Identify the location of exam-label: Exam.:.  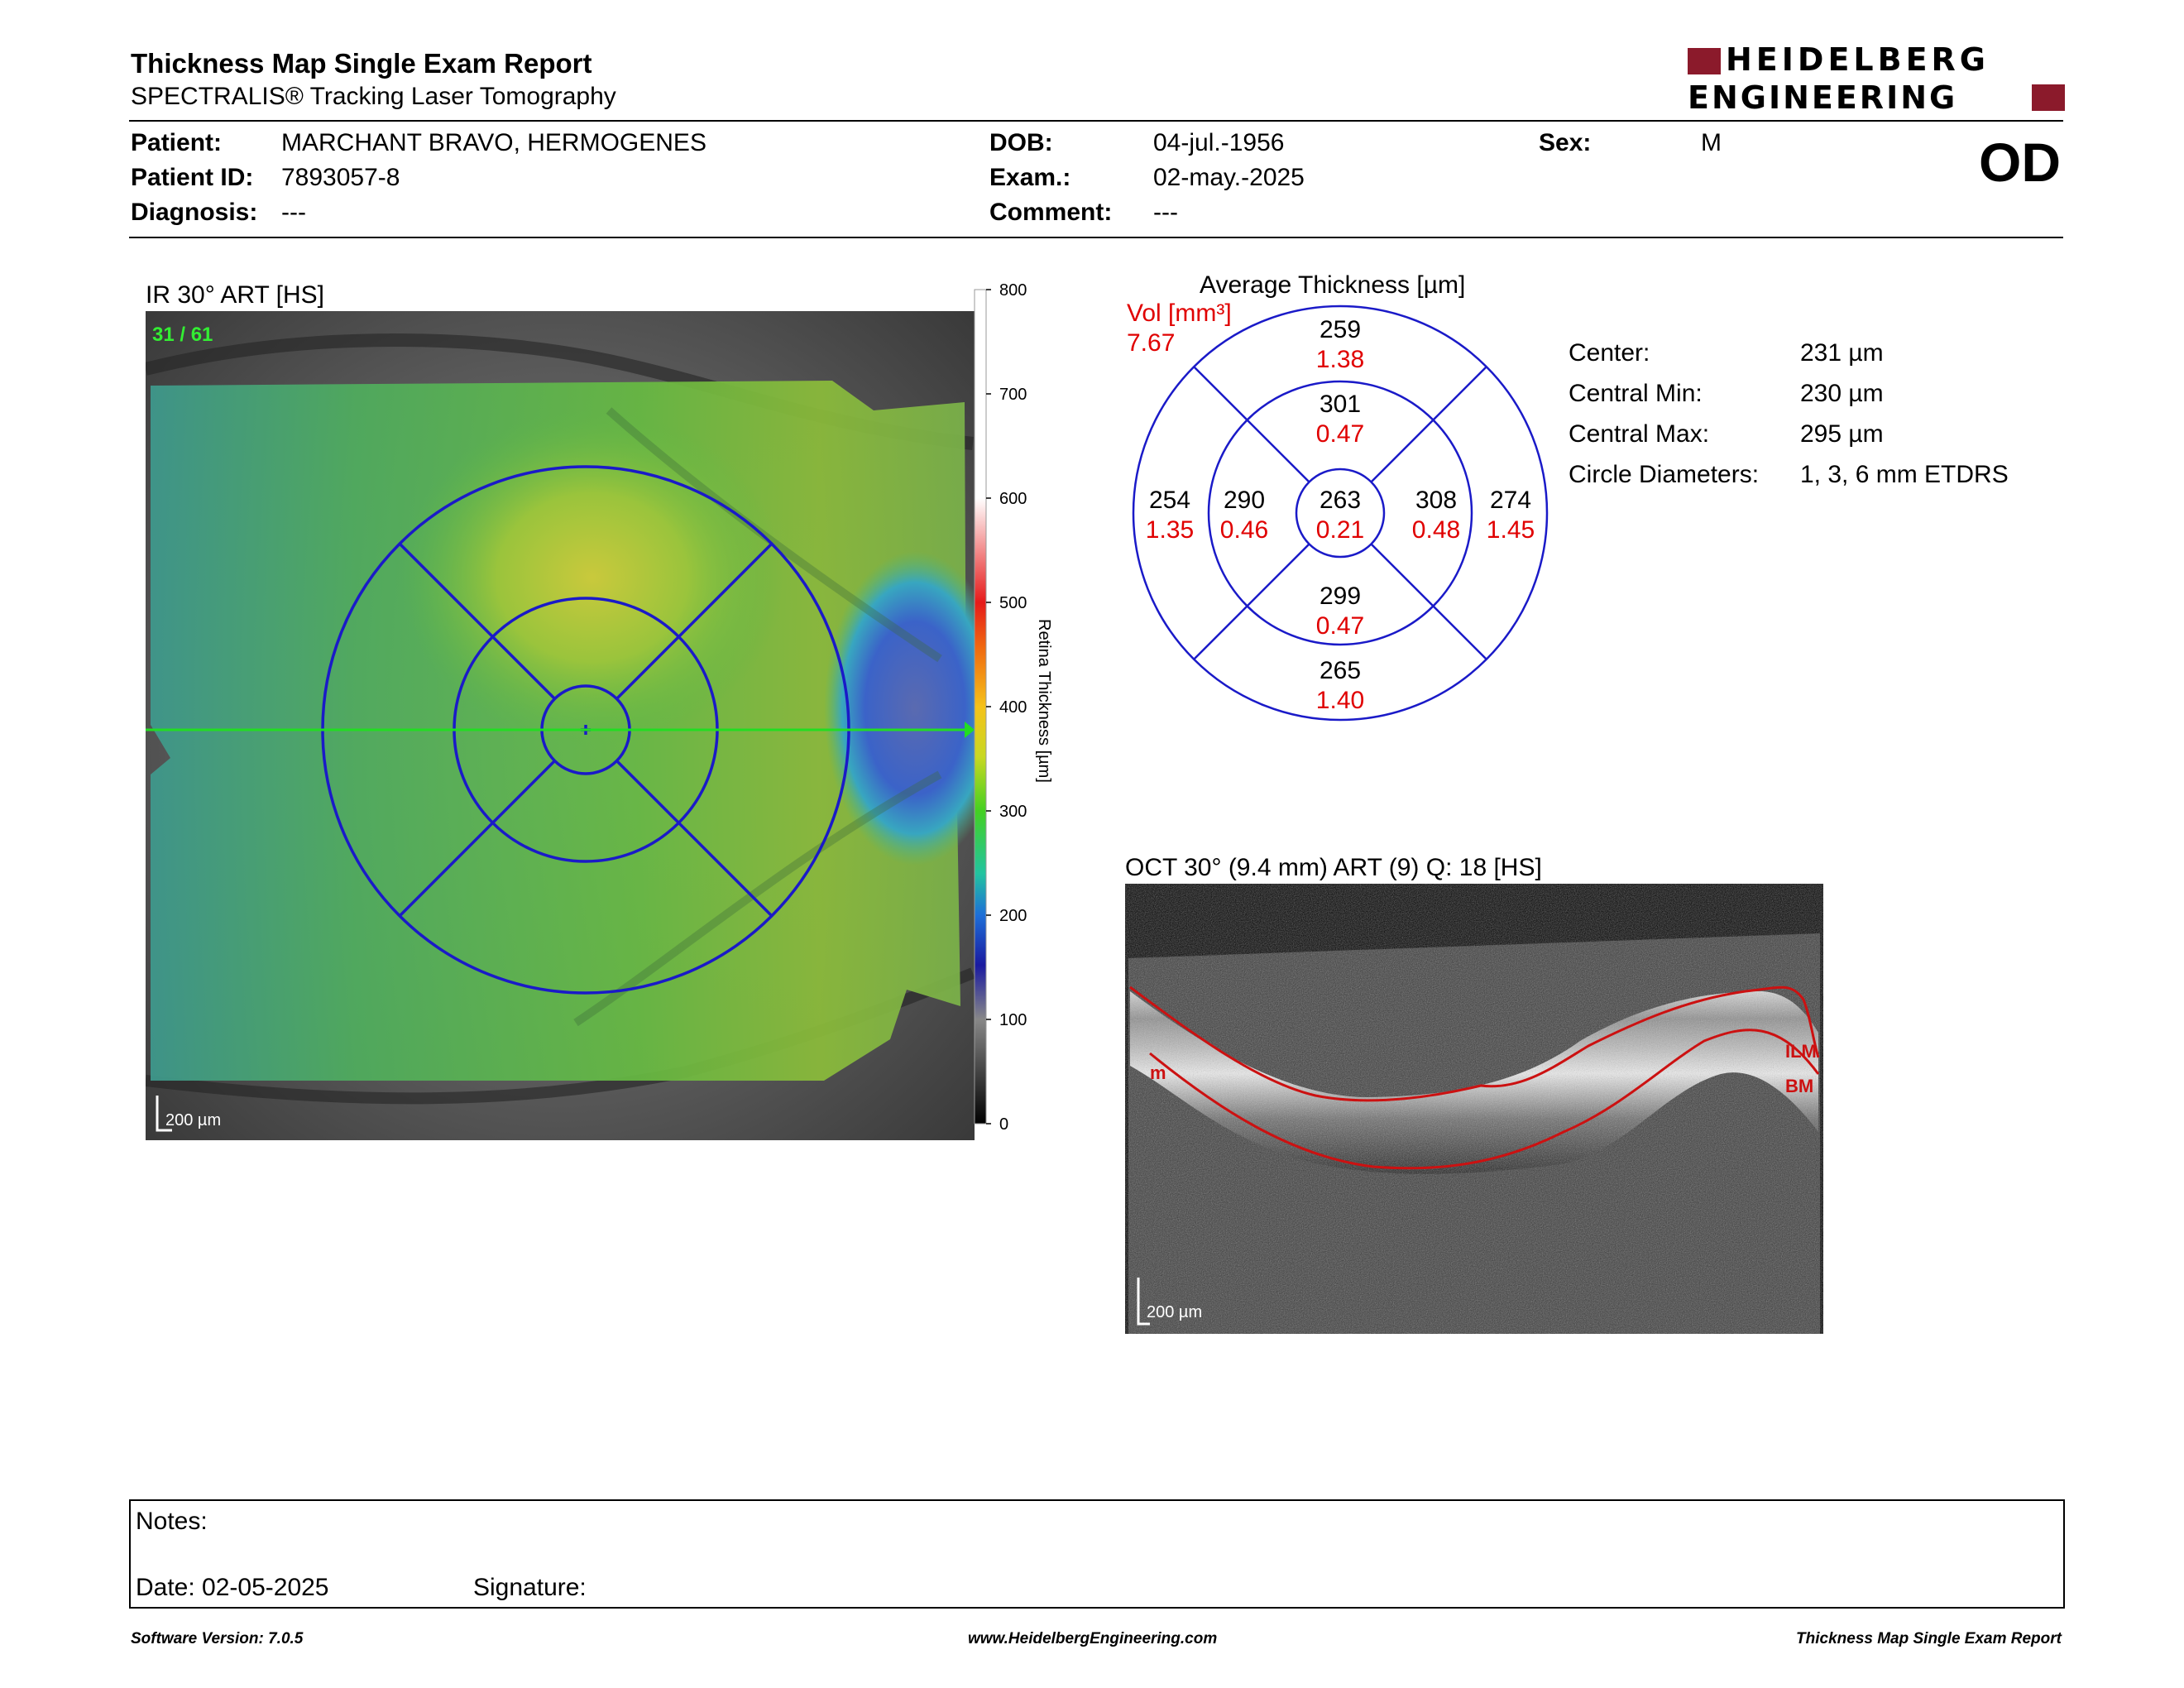
(1030, 177).